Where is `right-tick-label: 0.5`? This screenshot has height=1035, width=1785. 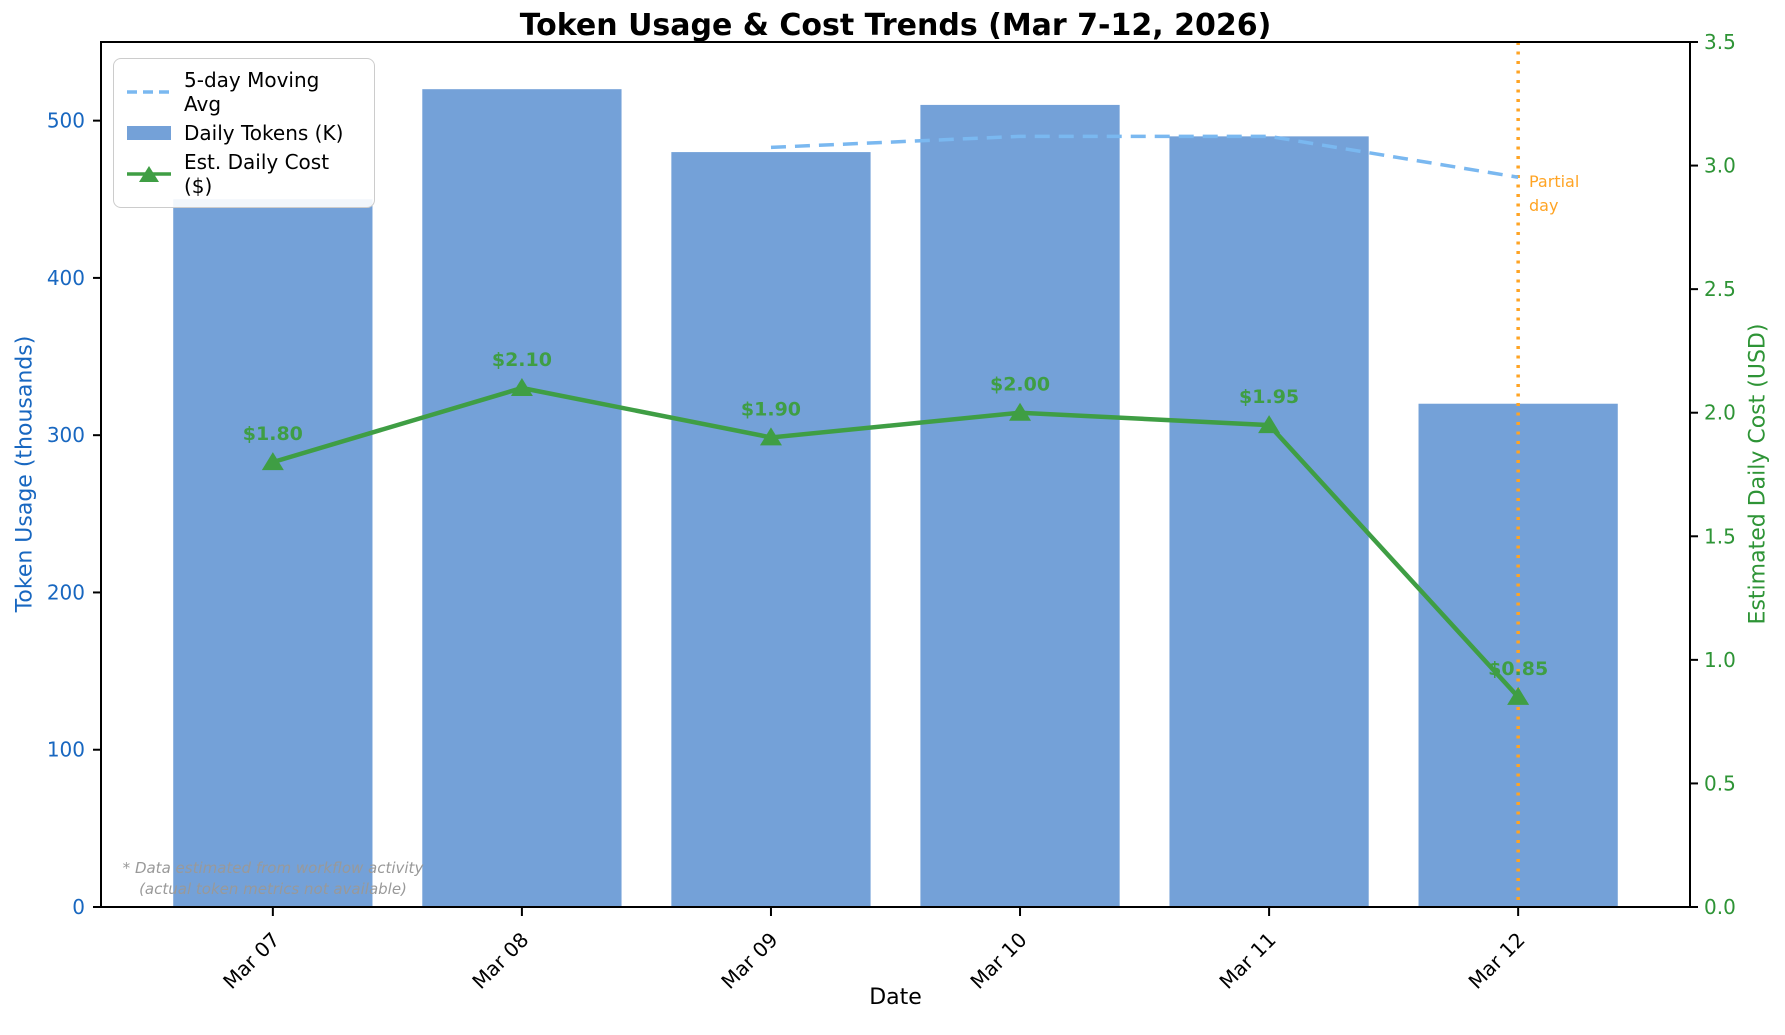 right-tick-label: 0.5 is located at coordinates (1720, 783).